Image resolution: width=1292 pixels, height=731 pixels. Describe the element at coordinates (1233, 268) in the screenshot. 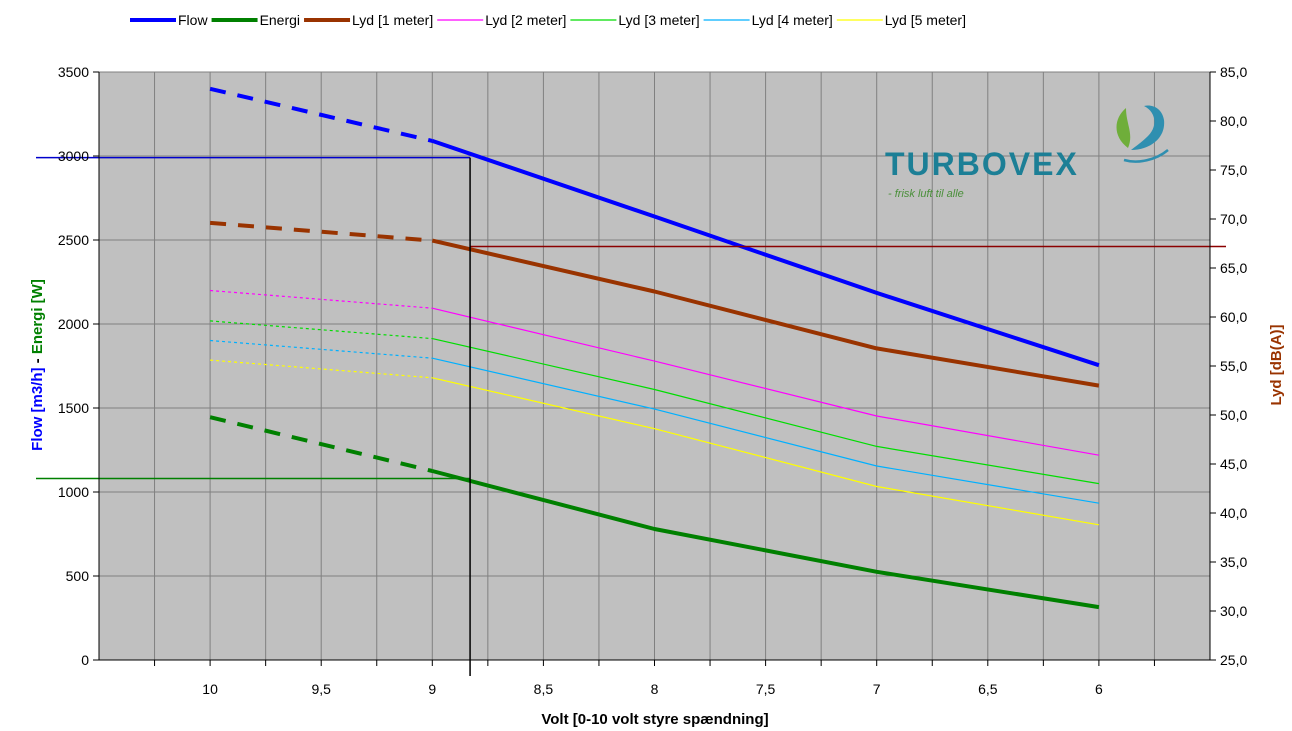

I see `y-right-tick-label: 65,0` at that location.